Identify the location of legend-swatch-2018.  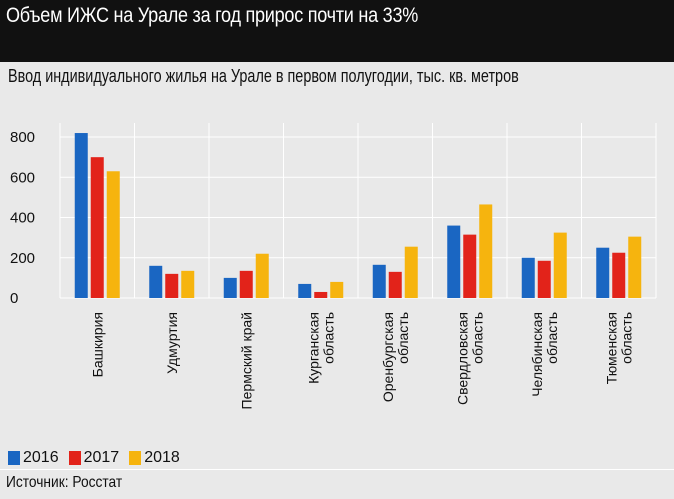
(135, 458).